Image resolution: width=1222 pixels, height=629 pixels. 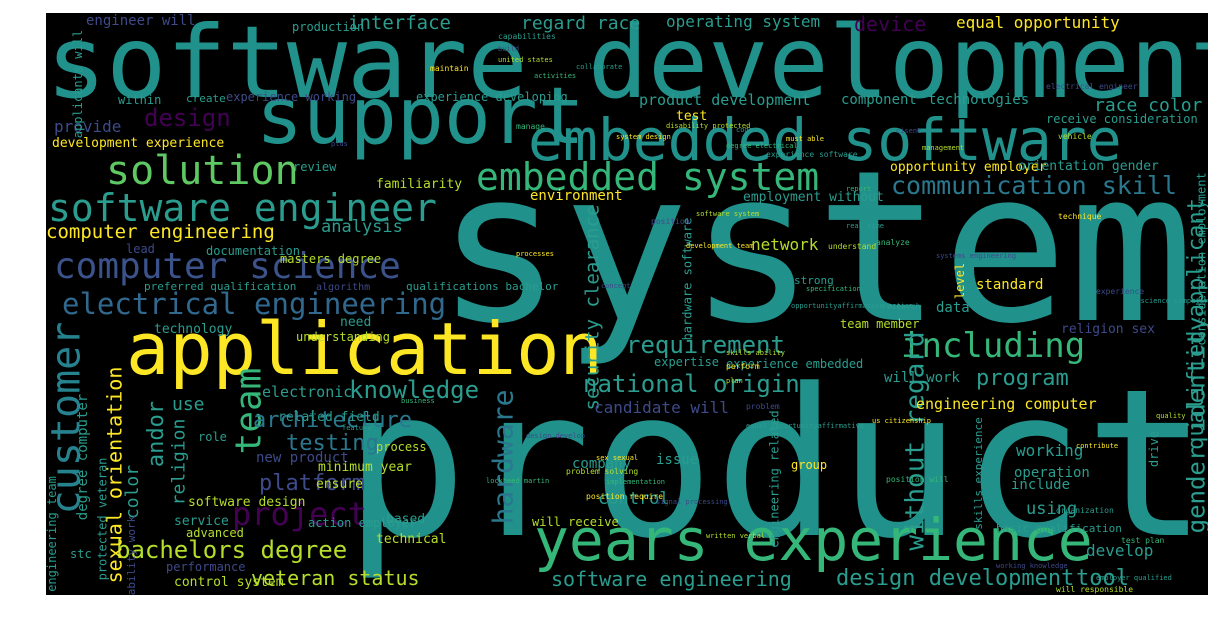 I want to click on word-experience: experience, so click(x=1120, y=291).